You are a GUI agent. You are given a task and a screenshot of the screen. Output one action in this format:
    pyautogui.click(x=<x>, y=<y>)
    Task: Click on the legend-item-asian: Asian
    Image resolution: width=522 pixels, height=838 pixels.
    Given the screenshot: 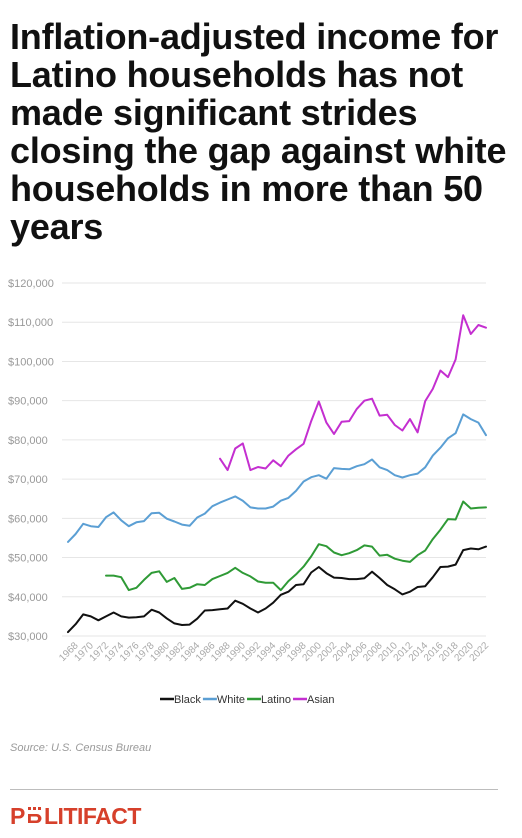 What is the action you would take?
    pyautogui.click(x=314, y=700)
    